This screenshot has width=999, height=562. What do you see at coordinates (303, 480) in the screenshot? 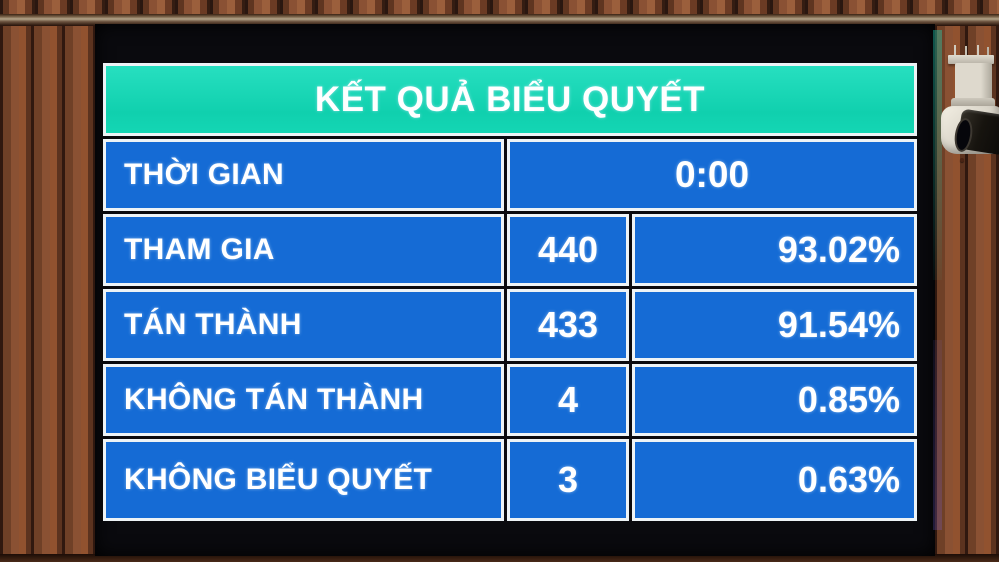
I see `row-label-khong-bieu-quyet: KHÔNG BIỂU QUYẾT` at bounding box center [303, 480].